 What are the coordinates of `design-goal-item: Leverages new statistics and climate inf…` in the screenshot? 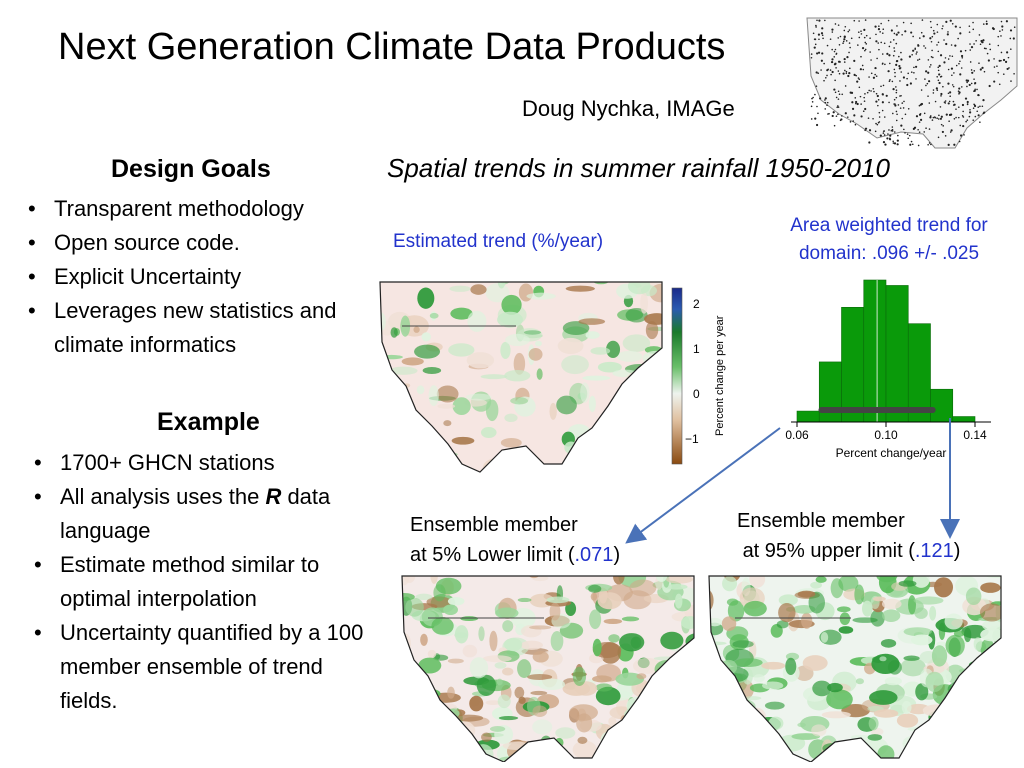 It's located at (192, 328).